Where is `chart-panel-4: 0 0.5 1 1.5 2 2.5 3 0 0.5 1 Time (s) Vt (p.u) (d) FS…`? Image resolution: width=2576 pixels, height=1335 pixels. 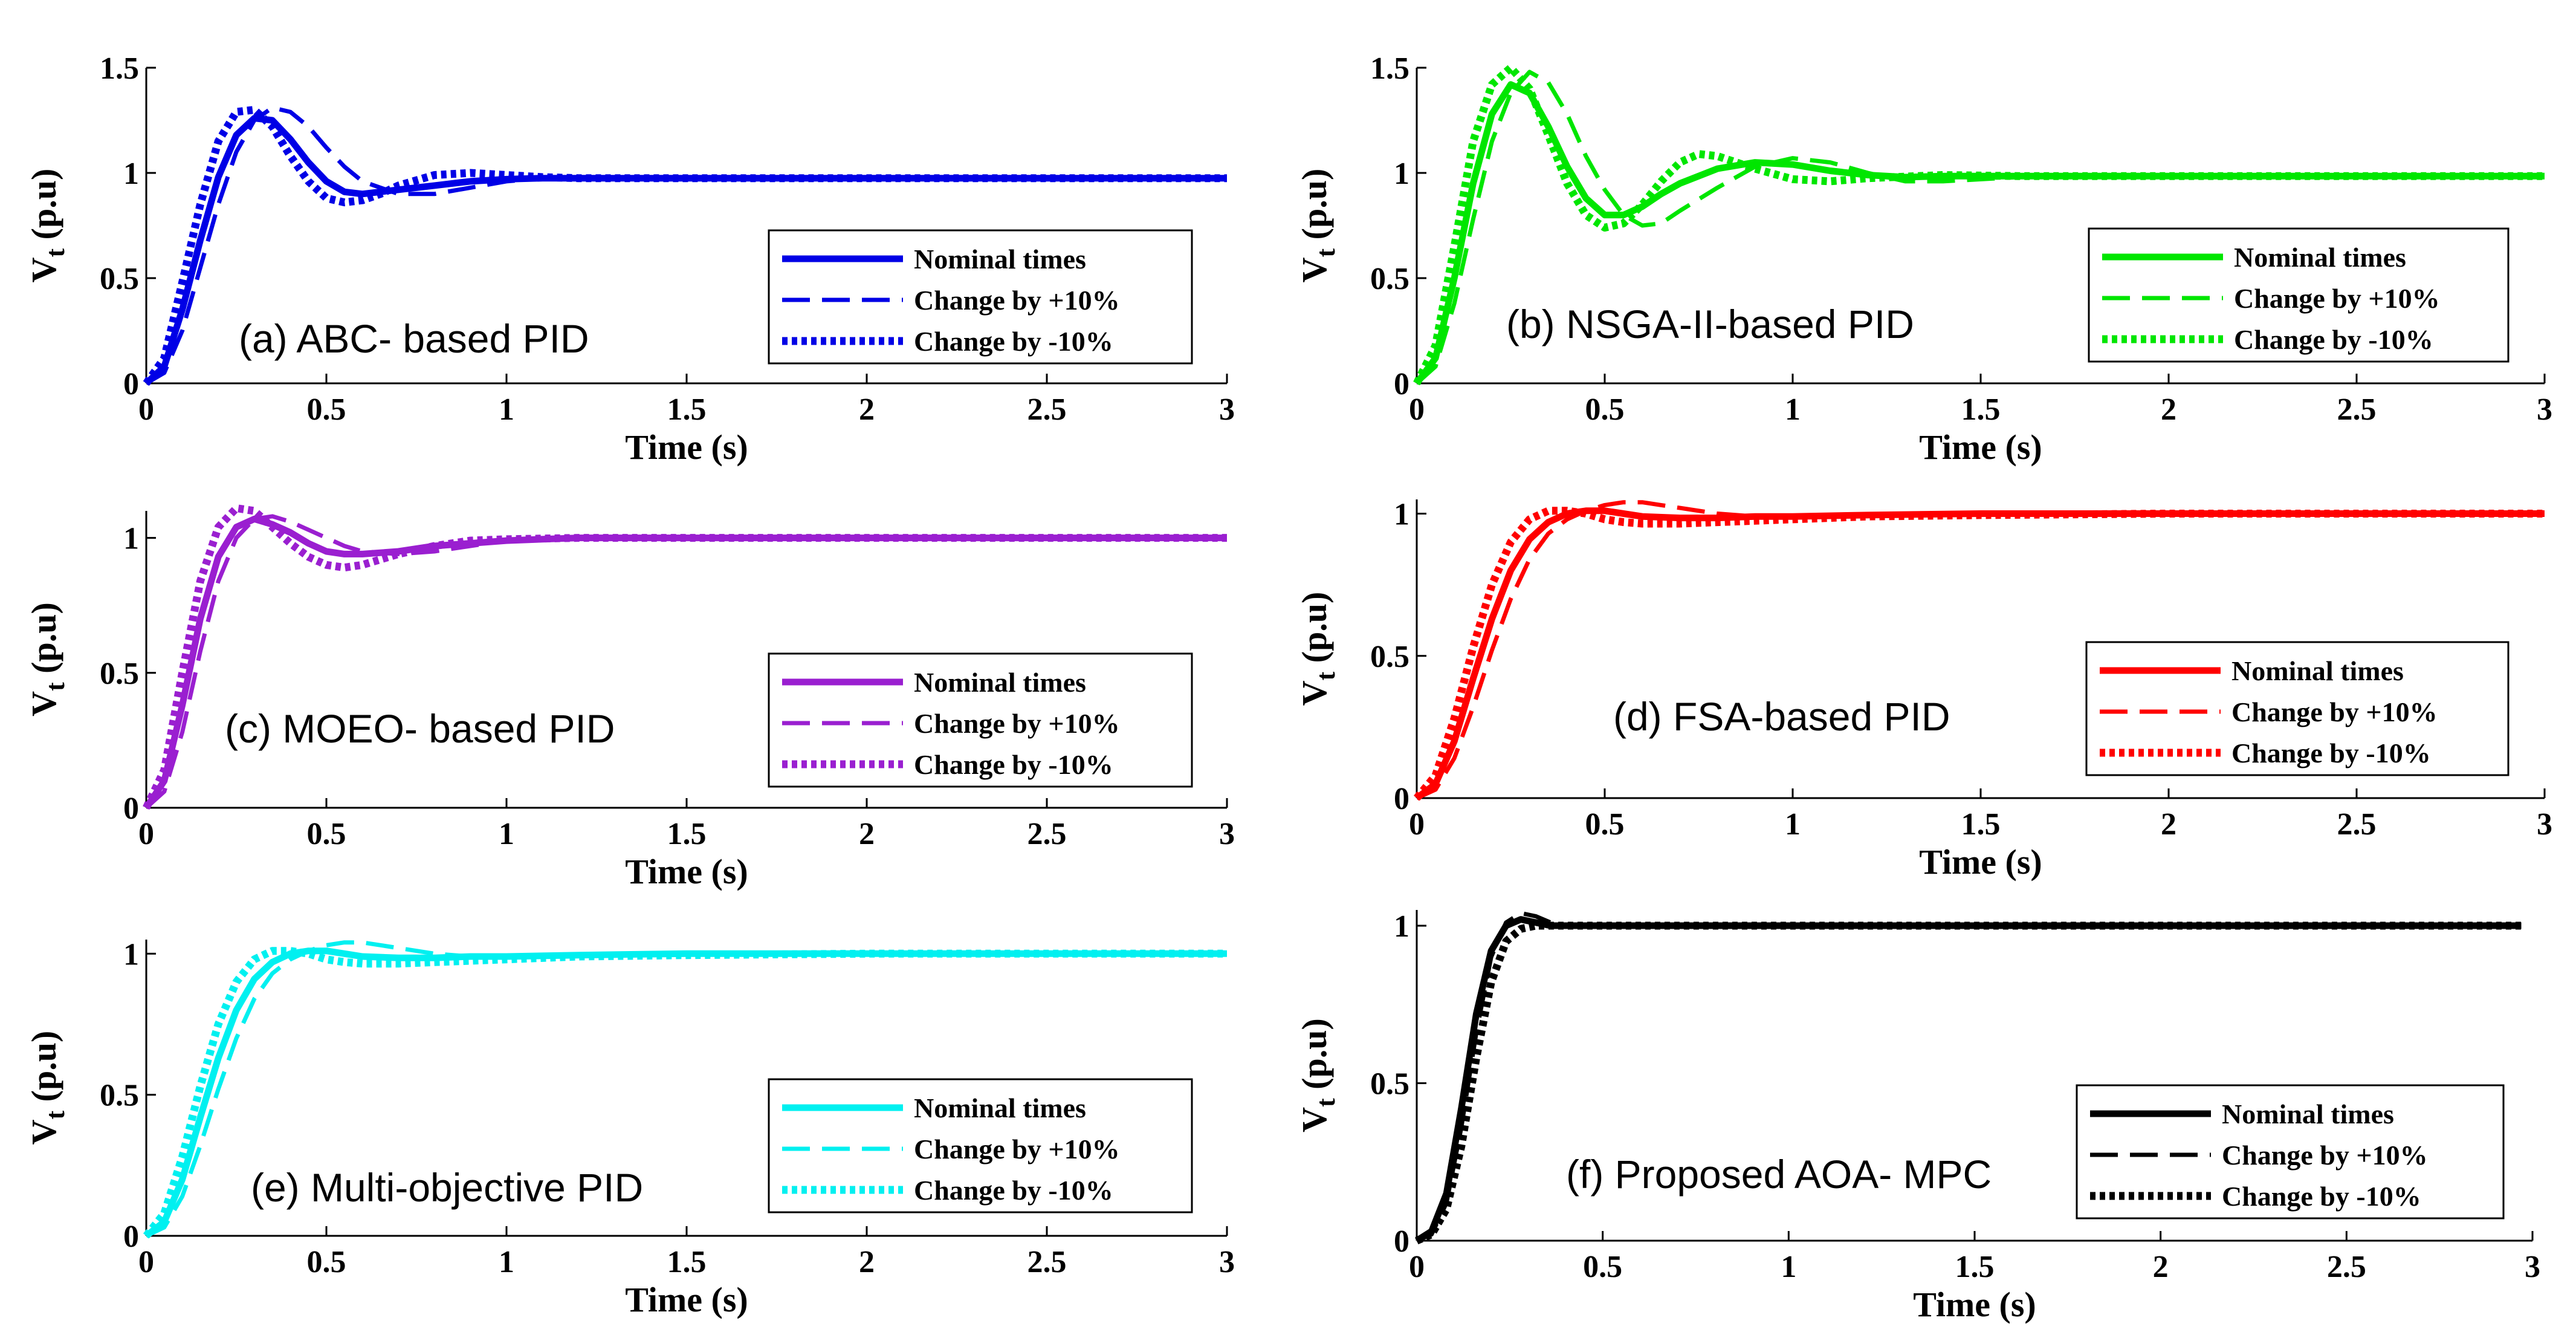 chart-panel-4: 0 0.5 1 1.5 2 2.5 3 0 0.5 1 Time (s) Vt (p.u) (d) FS… is located at coordinates (1923, 690).